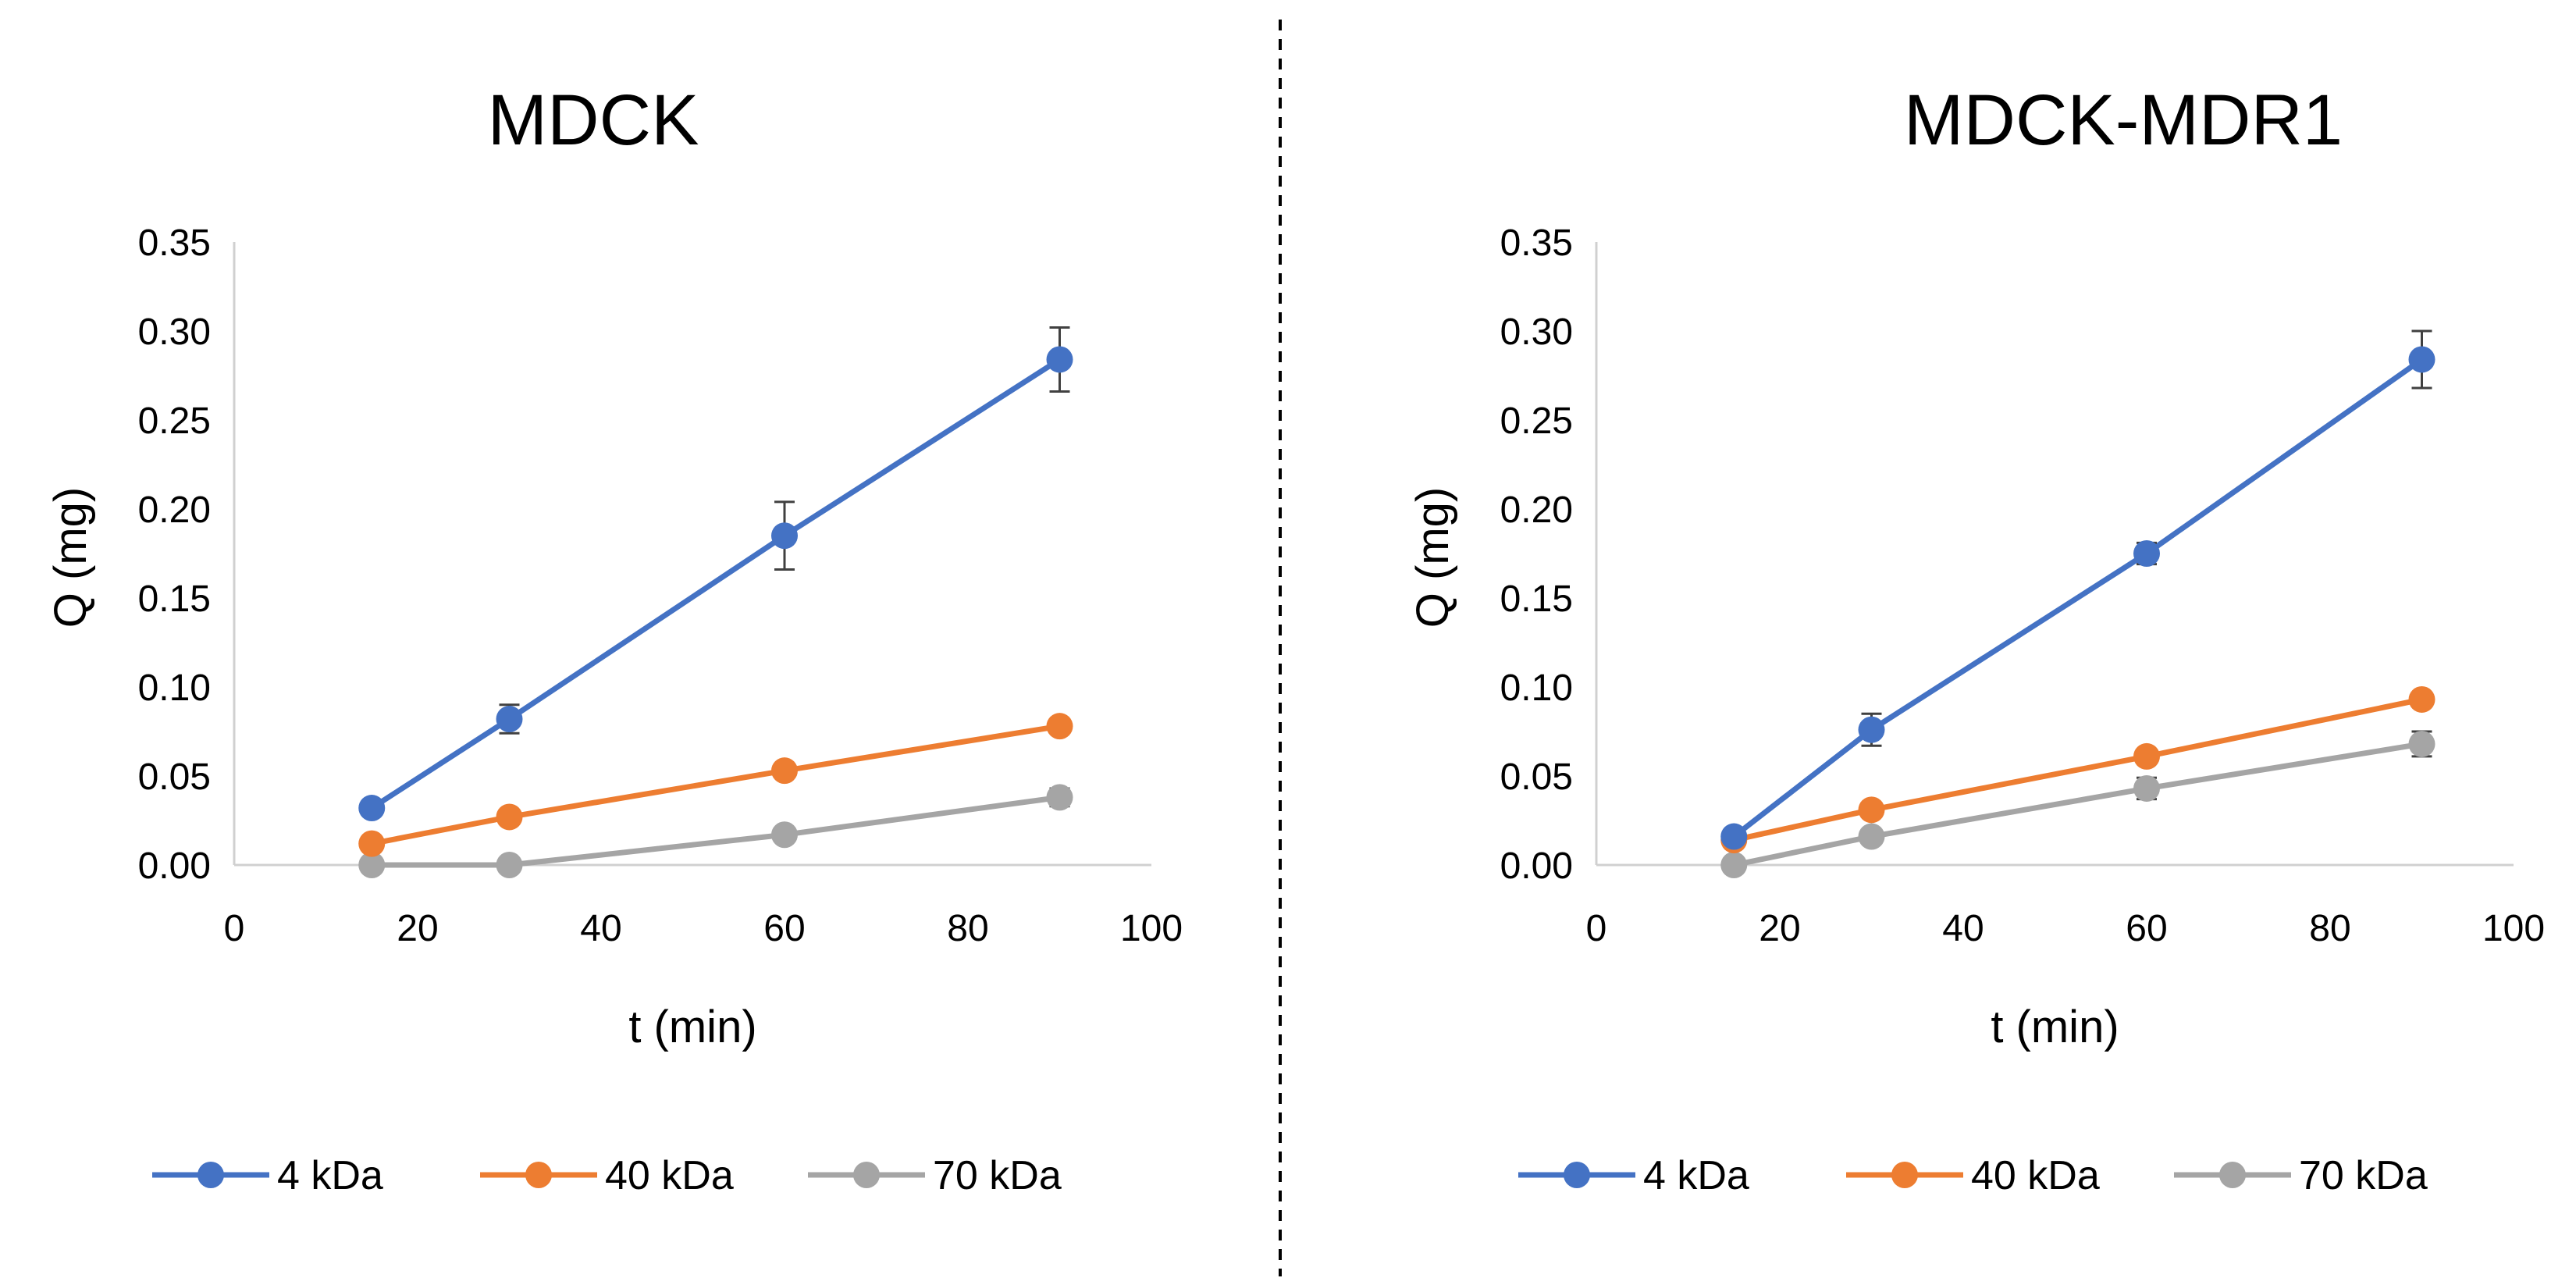 The height and width of the screenshot is (1285, 2576). Describe the element at coordinates (2123, 120) in the screenshot. I see `chart-title: MDCK-MDR1` at that location.